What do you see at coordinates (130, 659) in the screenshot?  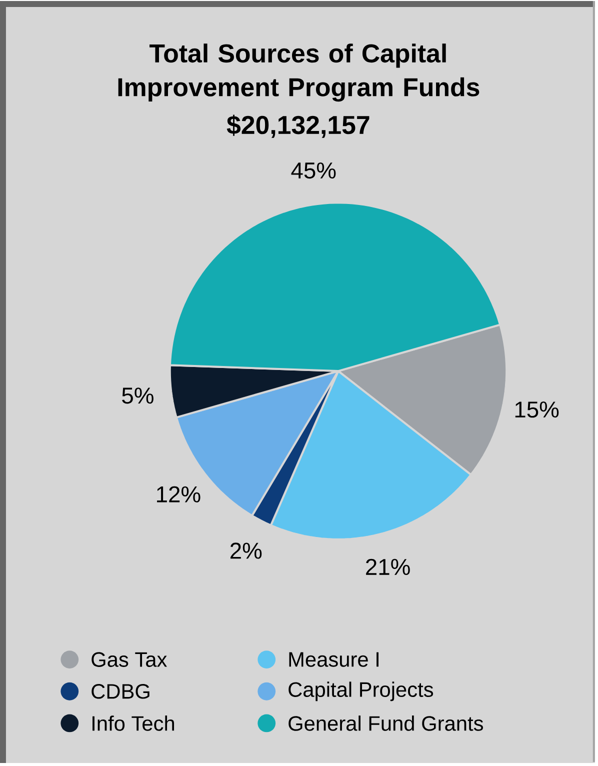 I see `legend-label: Gas Tax` at bounding box center [130, 659].